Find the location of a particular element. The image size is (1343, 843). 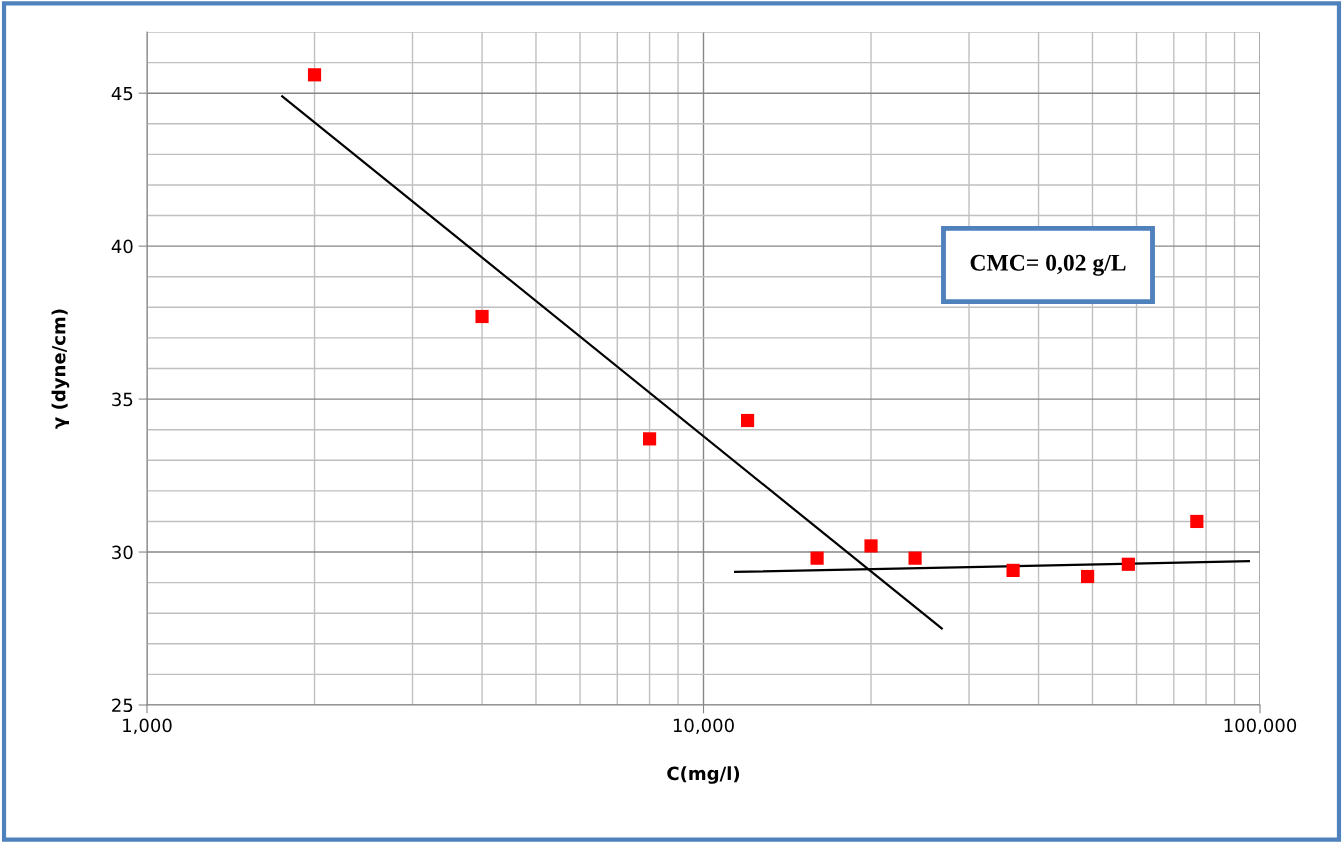

x-axis-title: C(mg/l) is located at coordinates (703, 775).